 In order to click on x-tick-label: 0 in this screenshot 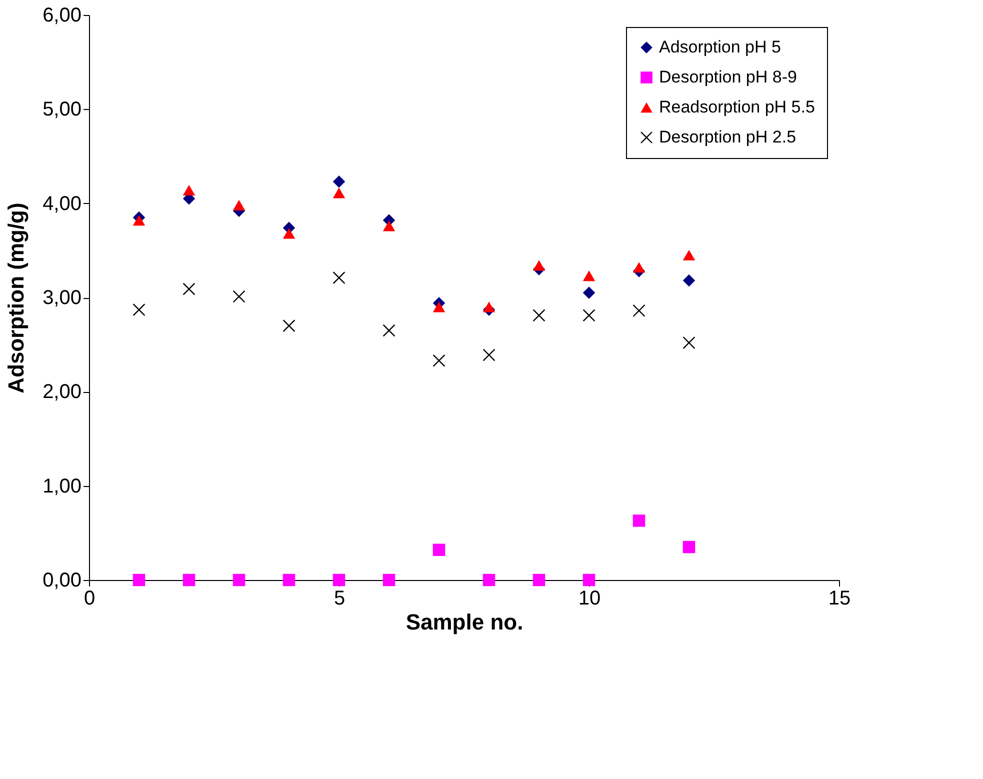, I will do `click(90, 599)`.